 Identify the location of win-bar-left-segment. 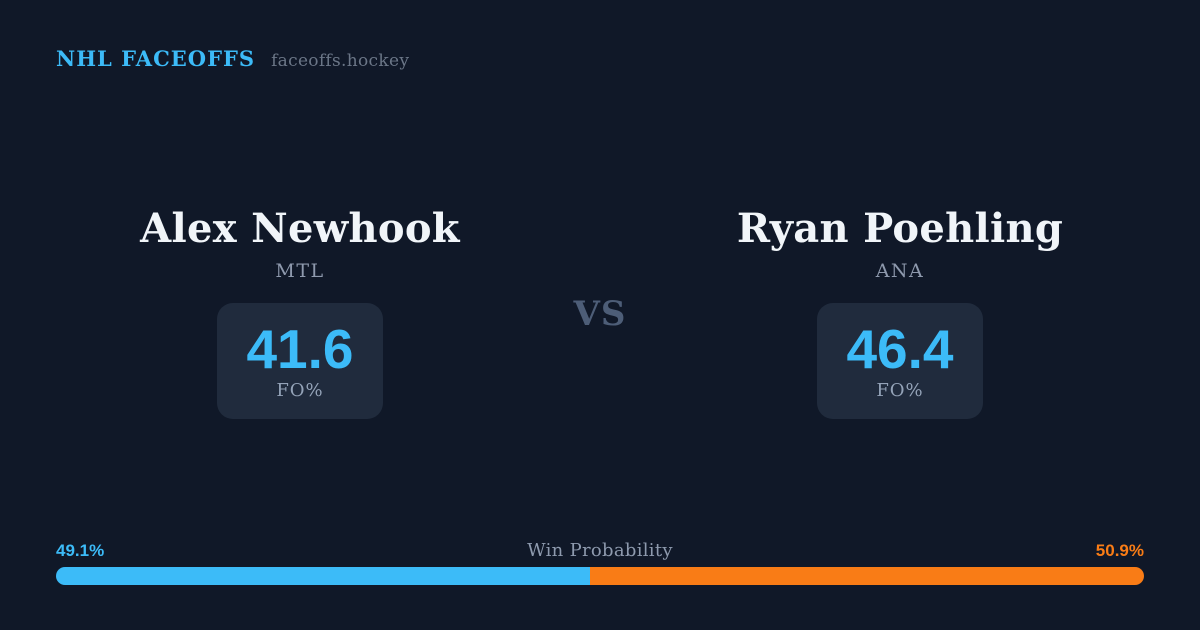
(323, 576).